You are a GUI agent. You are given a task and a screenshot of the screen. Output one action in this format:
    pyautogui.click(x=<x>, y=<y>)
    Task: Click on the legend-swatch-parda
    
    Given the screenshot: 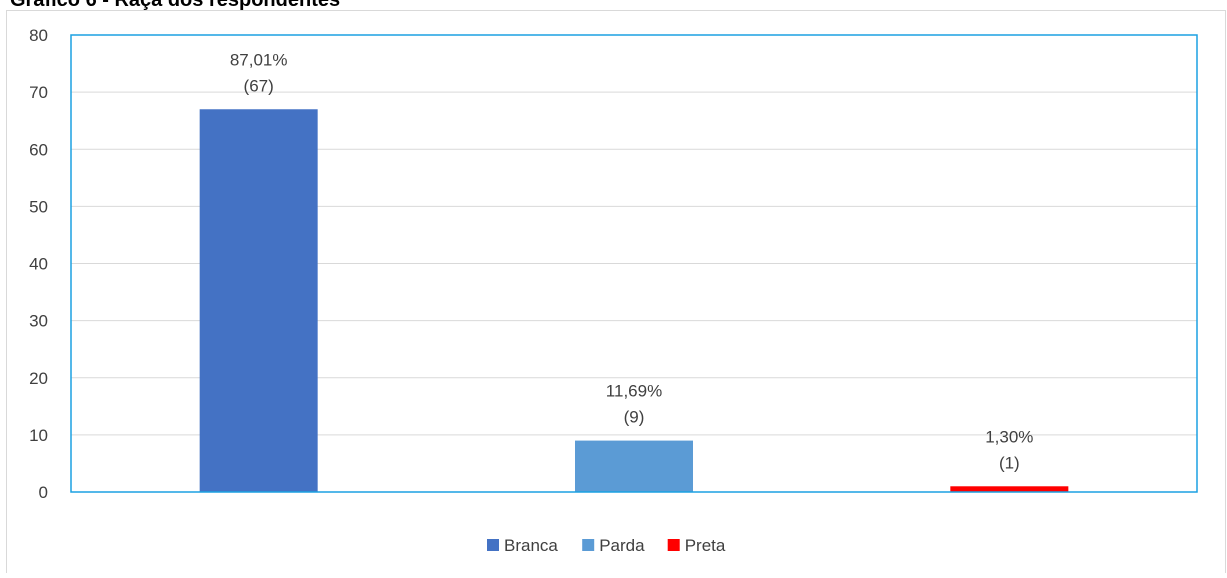 What is the action you would take?
    pyautogui.click(x=588, y=545)
    